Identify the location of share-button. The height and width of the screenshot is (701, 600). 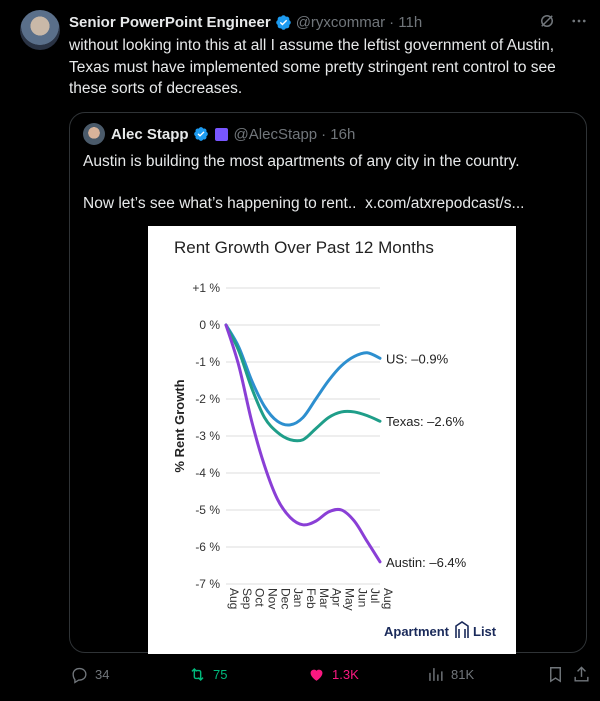
(581, 674).